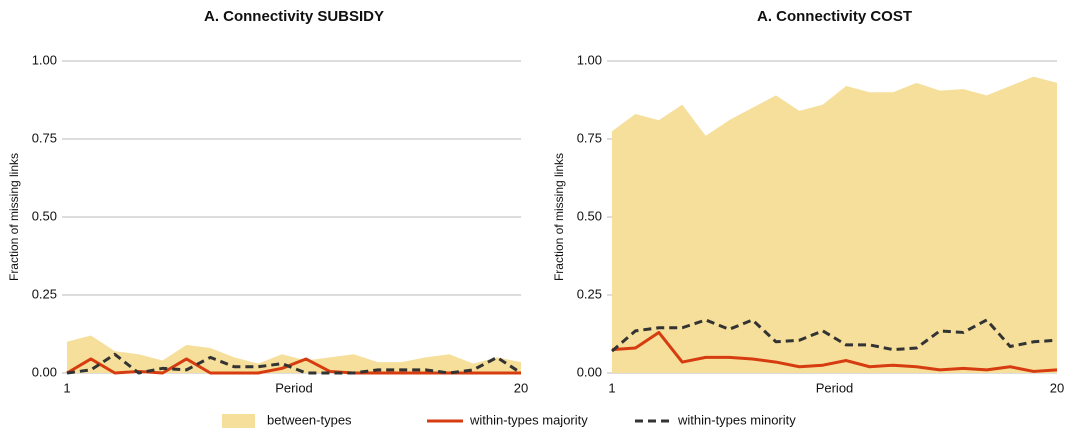 Image resolution: width=1068 pixels, height=434 pixels. What do you see at coordinates (309, 419) in the screenshot?
I see `legend-label: between-types` at bounding box center [309, 419].